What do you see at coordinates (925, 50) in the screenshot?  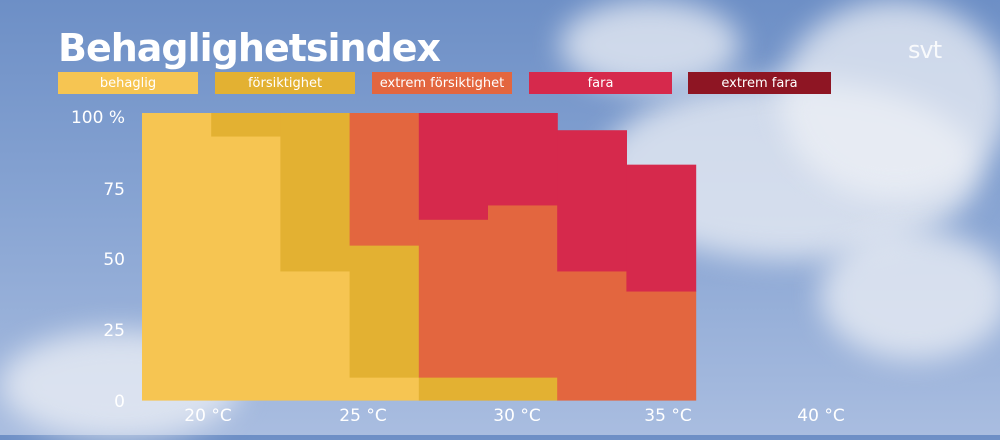 I see `svt-logo: svt` at bounding box center [925, 50].